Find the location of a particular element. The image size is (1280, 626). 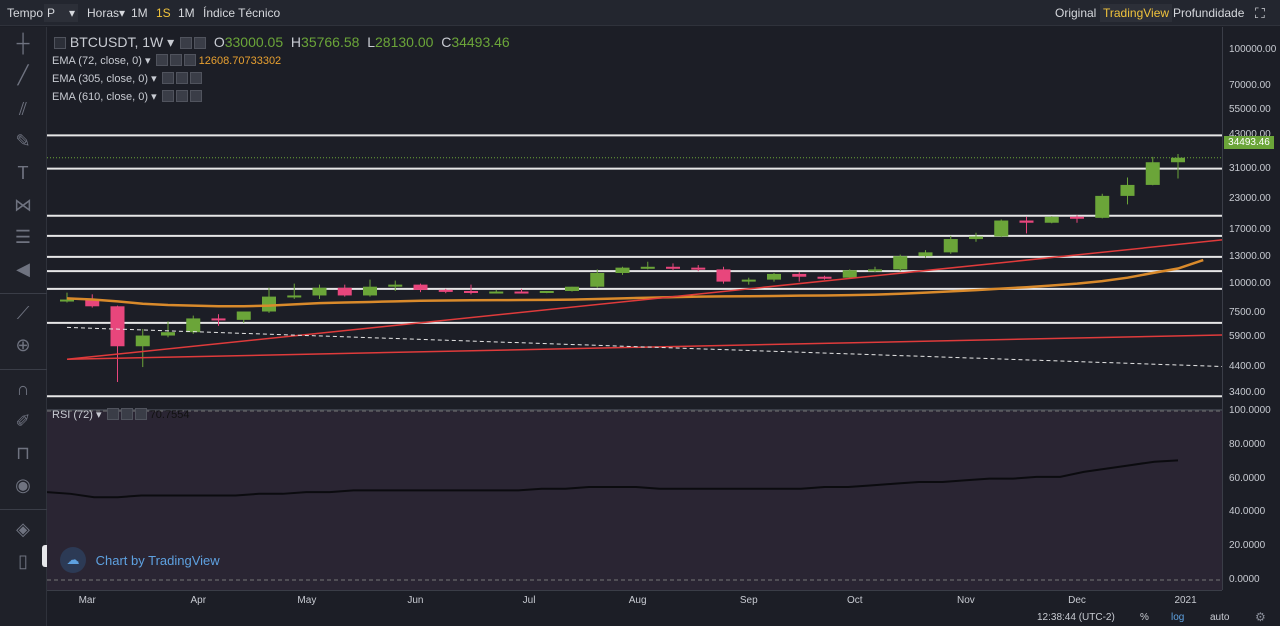

collapse-icon is located at coordinates (60, 43).